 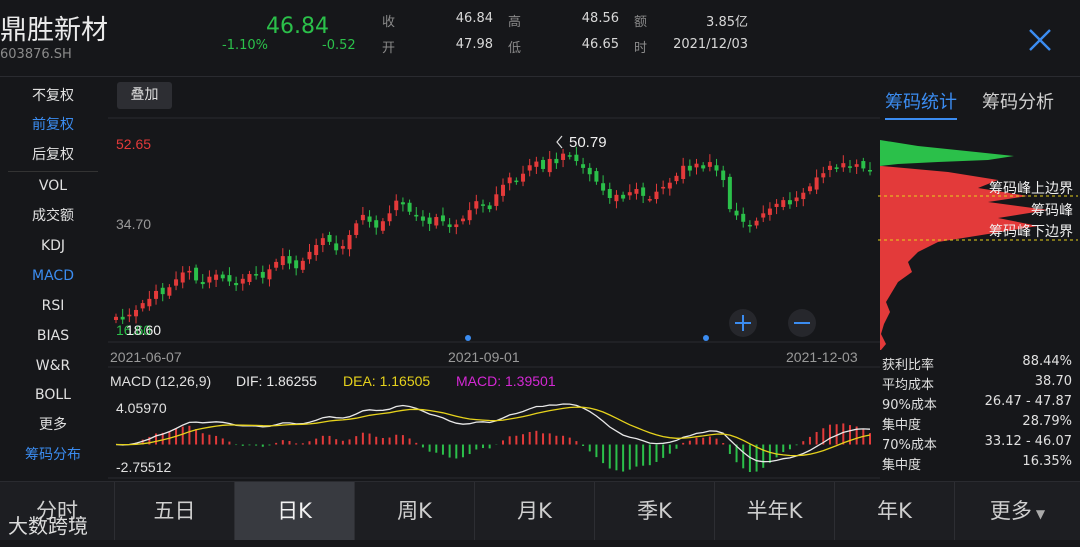 I want to click on y-axis-low-label: 16.60, so click(x=133, y=330).